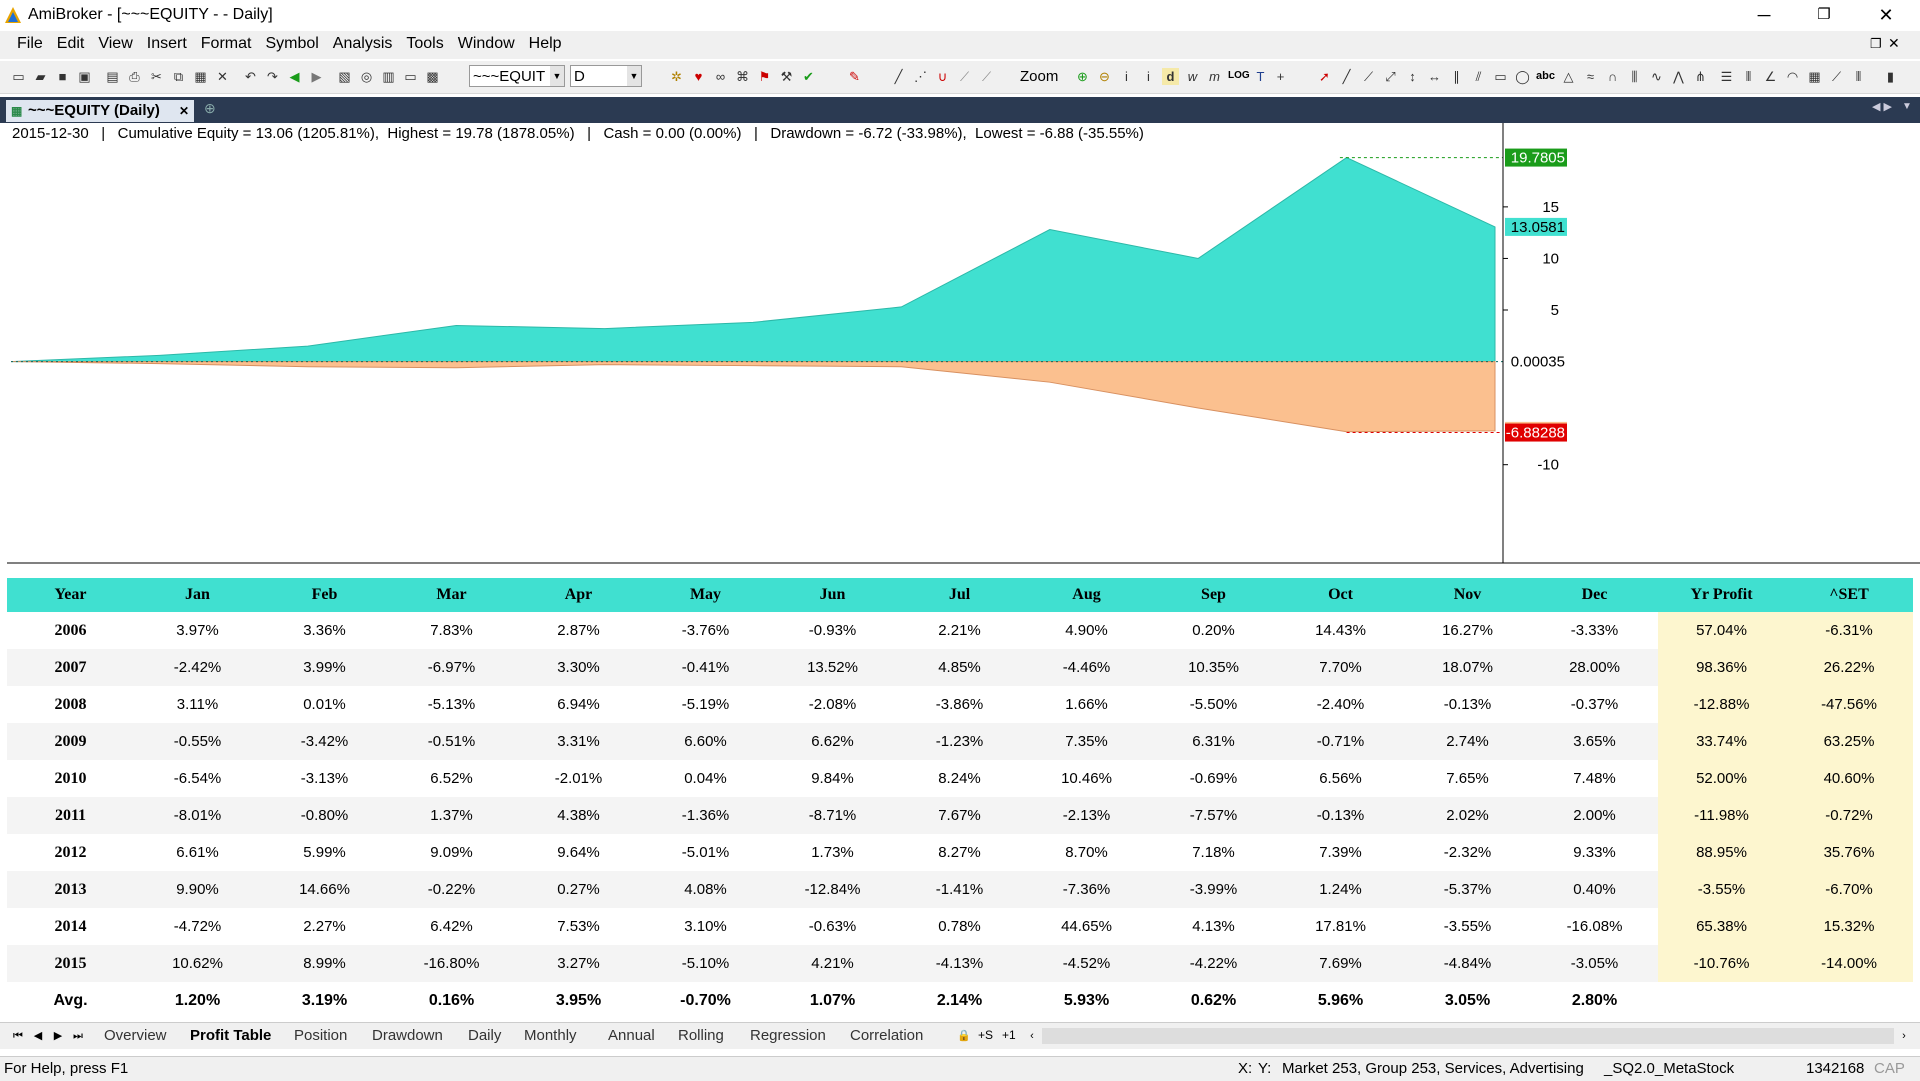 The height and width of the screenshot is (1081, 1920). Describe the element at coordinates (1824, 14) in the screenshot. I see `restore-button: ❐` at that location.